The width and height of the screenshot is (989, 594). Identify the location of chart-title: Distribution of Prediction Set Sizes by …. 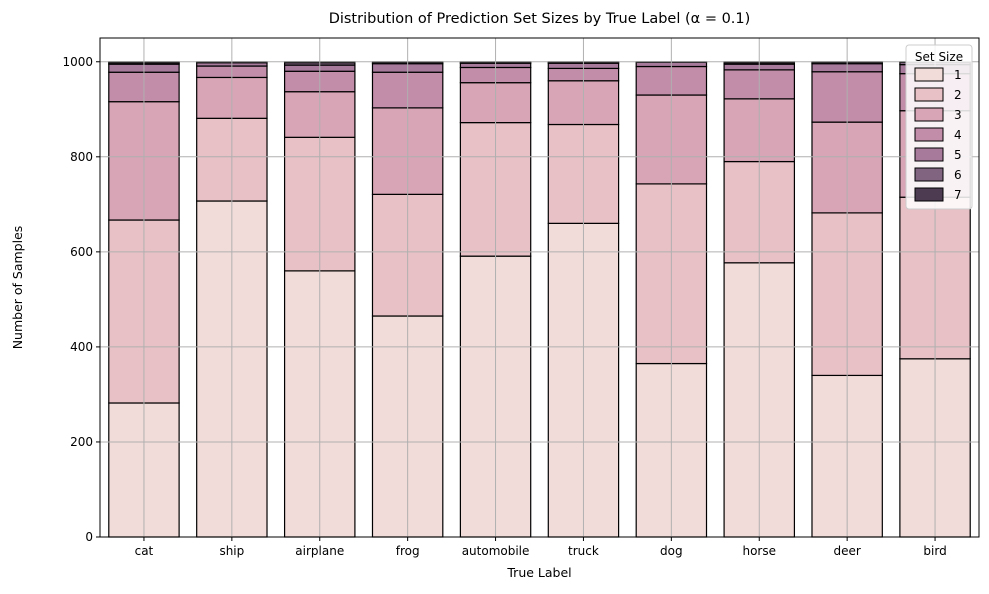
(540, 19).